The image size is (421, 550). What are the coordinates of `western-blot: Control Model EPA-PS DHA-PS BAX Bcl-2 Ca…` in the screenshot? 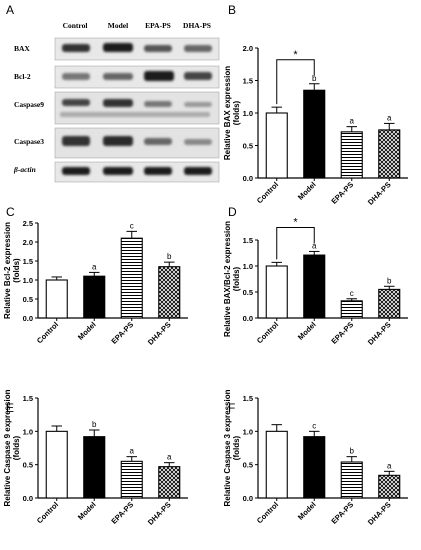 It's located at (116, 102).